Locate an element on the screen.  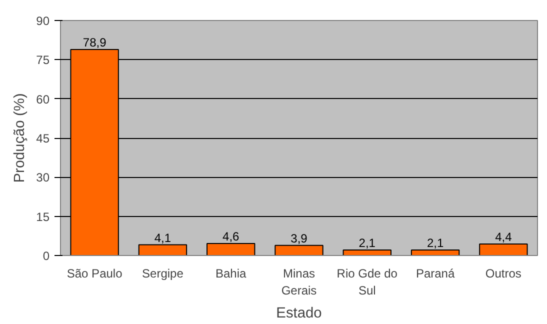
data-label: 78,9 is located at coordinates (94, 42).